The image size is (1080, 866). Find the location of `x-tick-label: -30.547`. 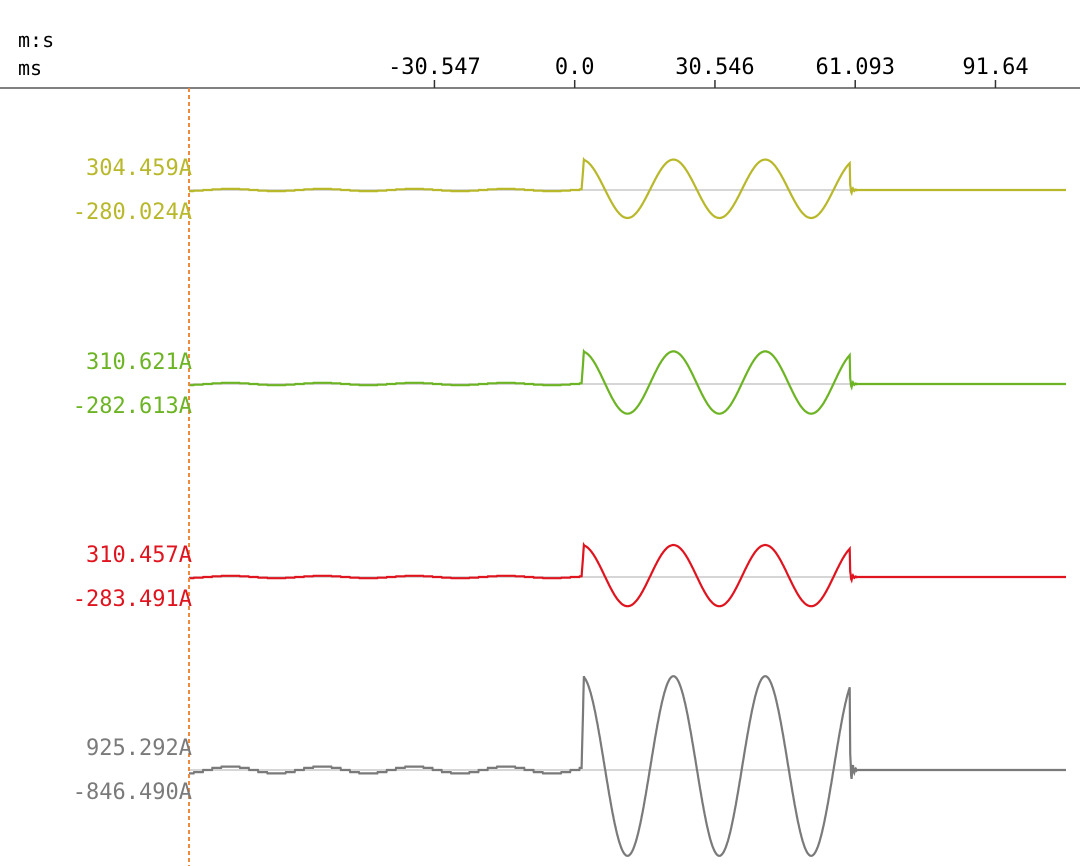

x-tick-label: -30.547 is located at coordinates (434, 67).